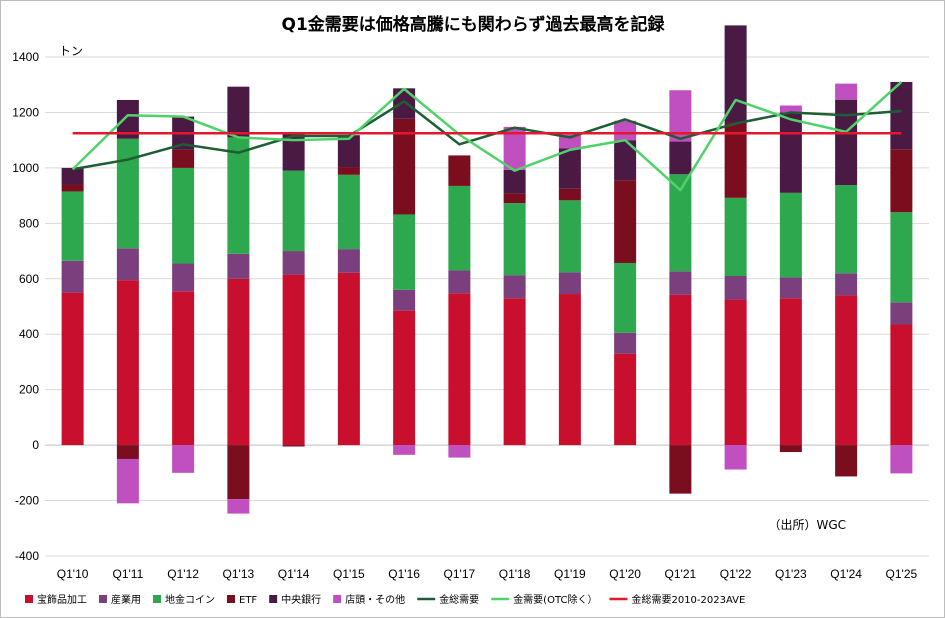  I want to click on x-tick-label: Q1'15, so click(349, 574).